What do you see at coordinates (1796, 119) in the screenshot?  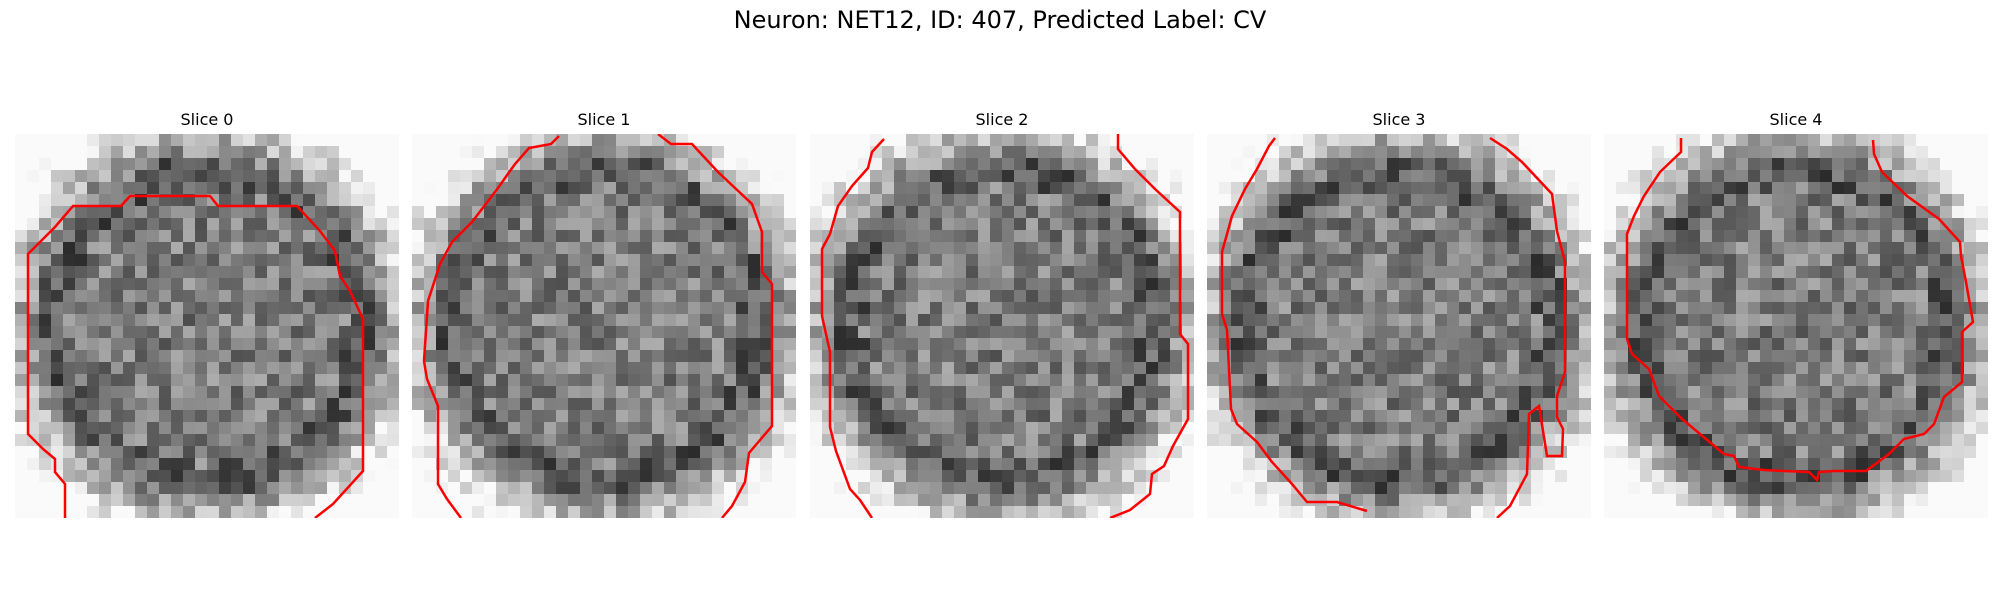 I see `slice-title: Slice 4` at bounding box center [1796, 119].